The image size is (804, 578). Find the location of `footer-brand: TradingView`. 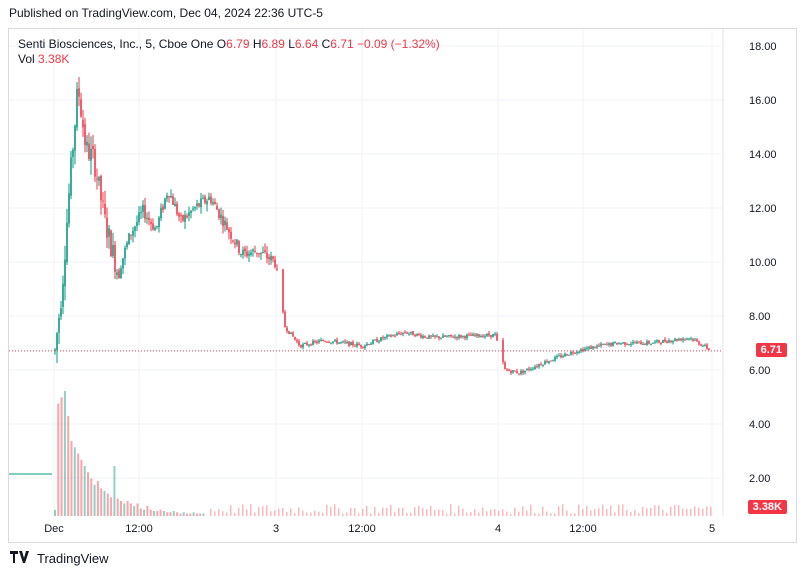

footer-brand: TradingView is located at coordinates (73, 558).